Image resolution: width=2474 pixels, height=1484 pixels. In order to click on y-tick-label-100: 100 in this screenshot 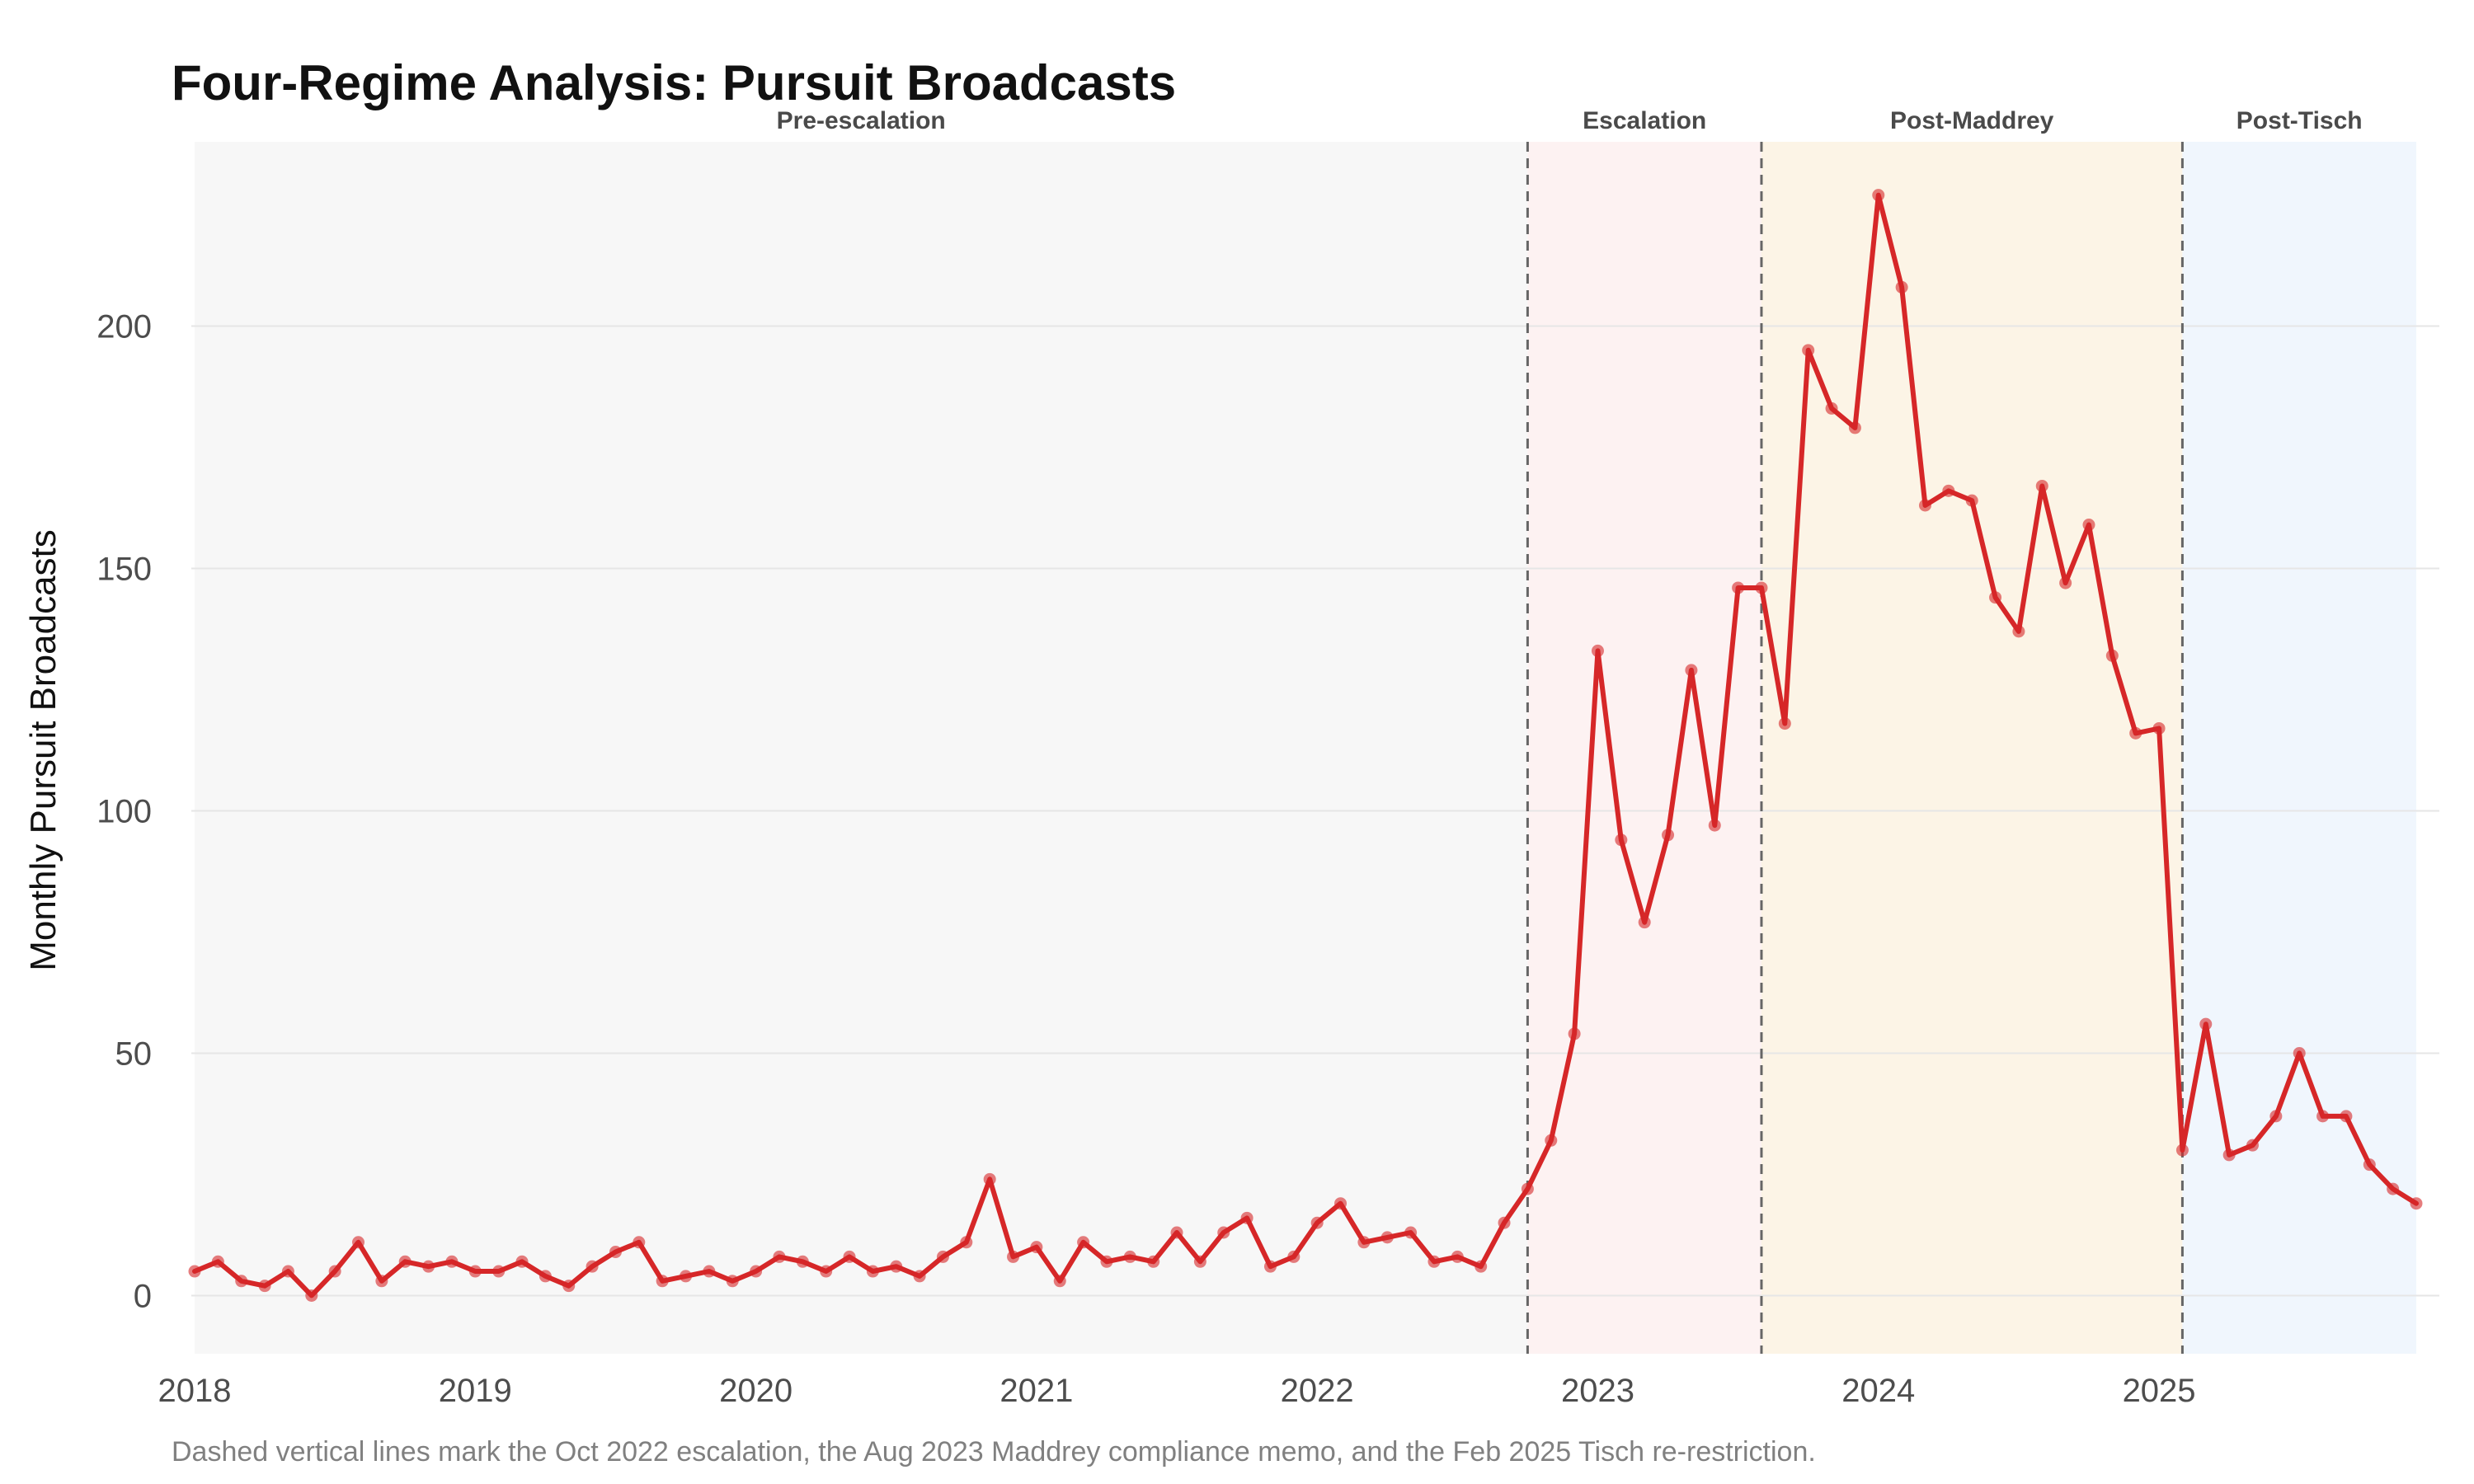, I will do `click(124, 811)`.